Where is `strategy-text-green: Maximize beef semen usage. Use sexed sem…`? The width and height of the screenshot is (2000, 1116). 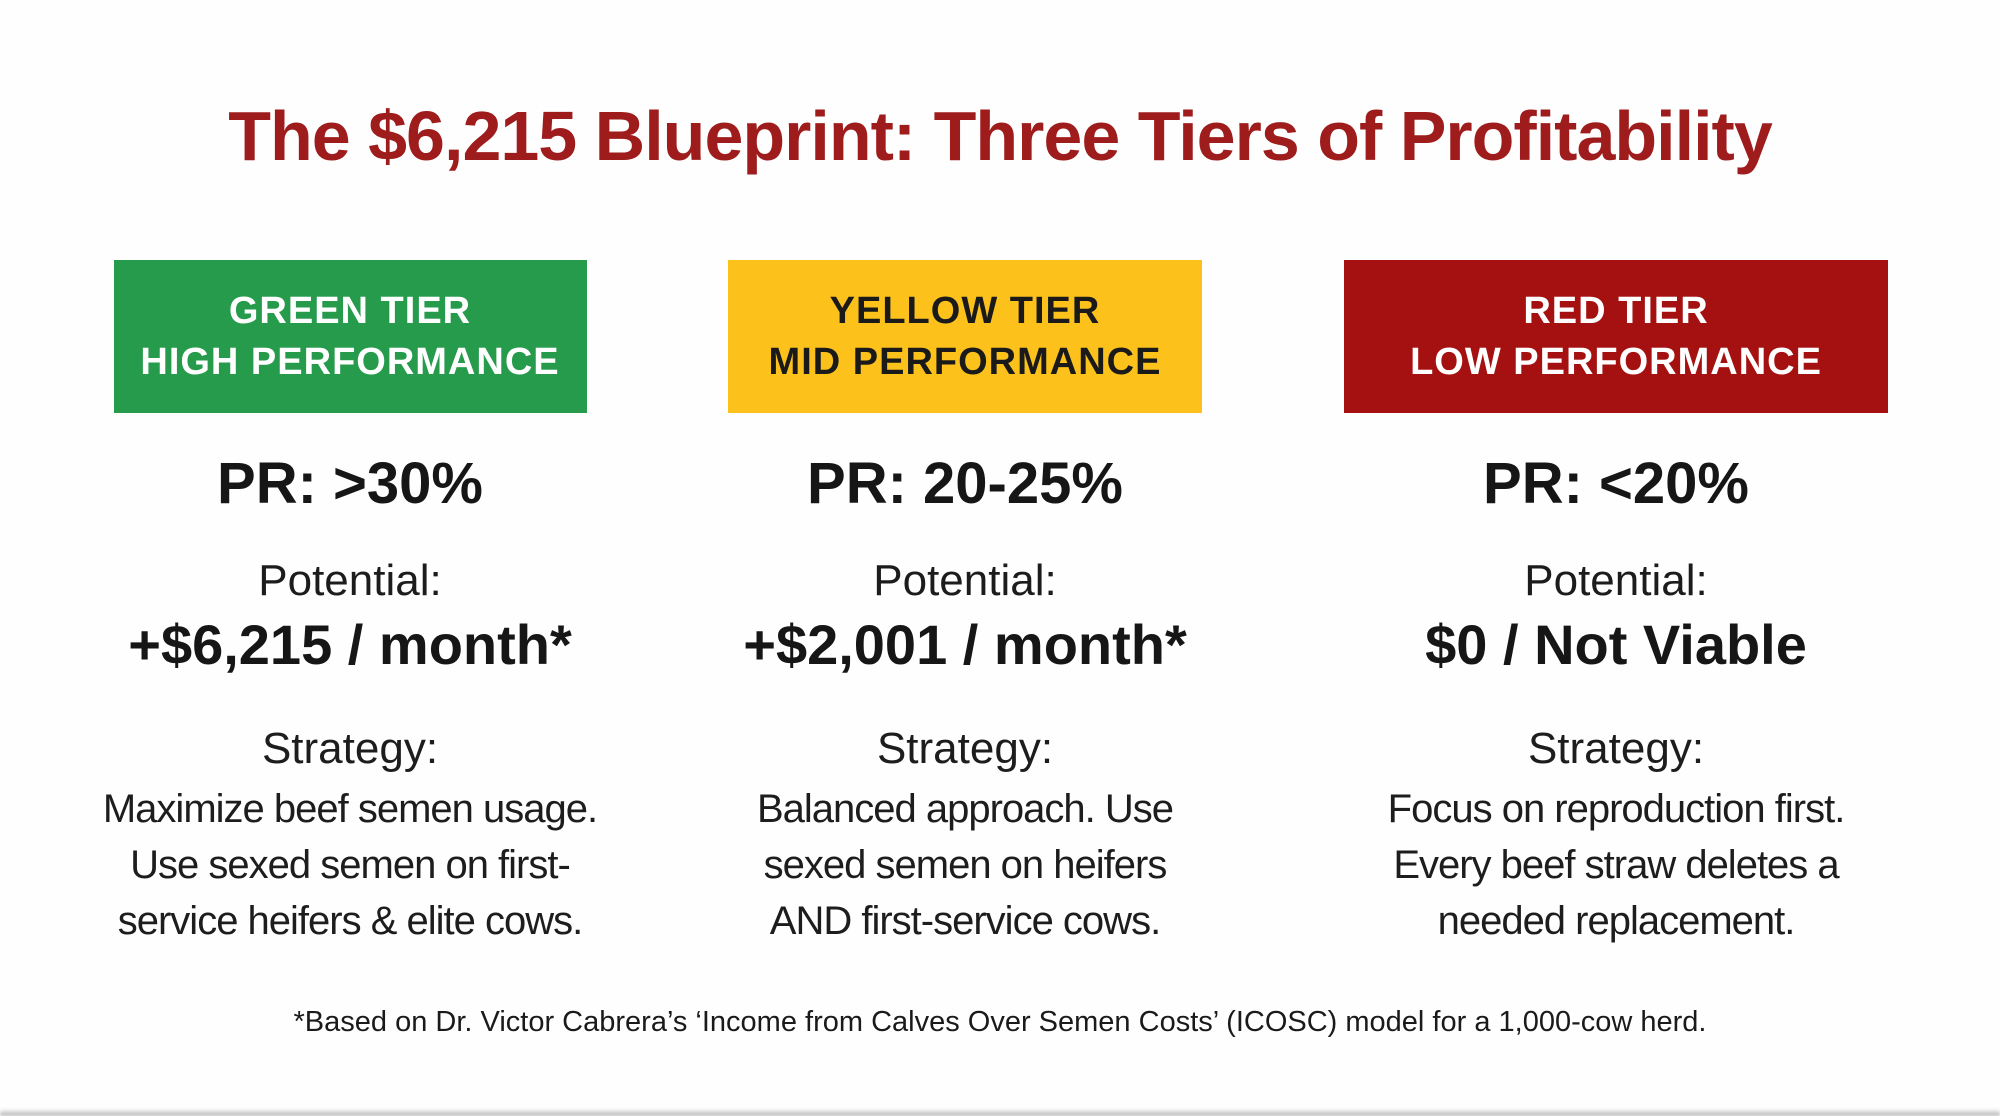
strategy-text-green: Maximize beef semen usage. Use sexed sem… is located at coordinates (350, 865).